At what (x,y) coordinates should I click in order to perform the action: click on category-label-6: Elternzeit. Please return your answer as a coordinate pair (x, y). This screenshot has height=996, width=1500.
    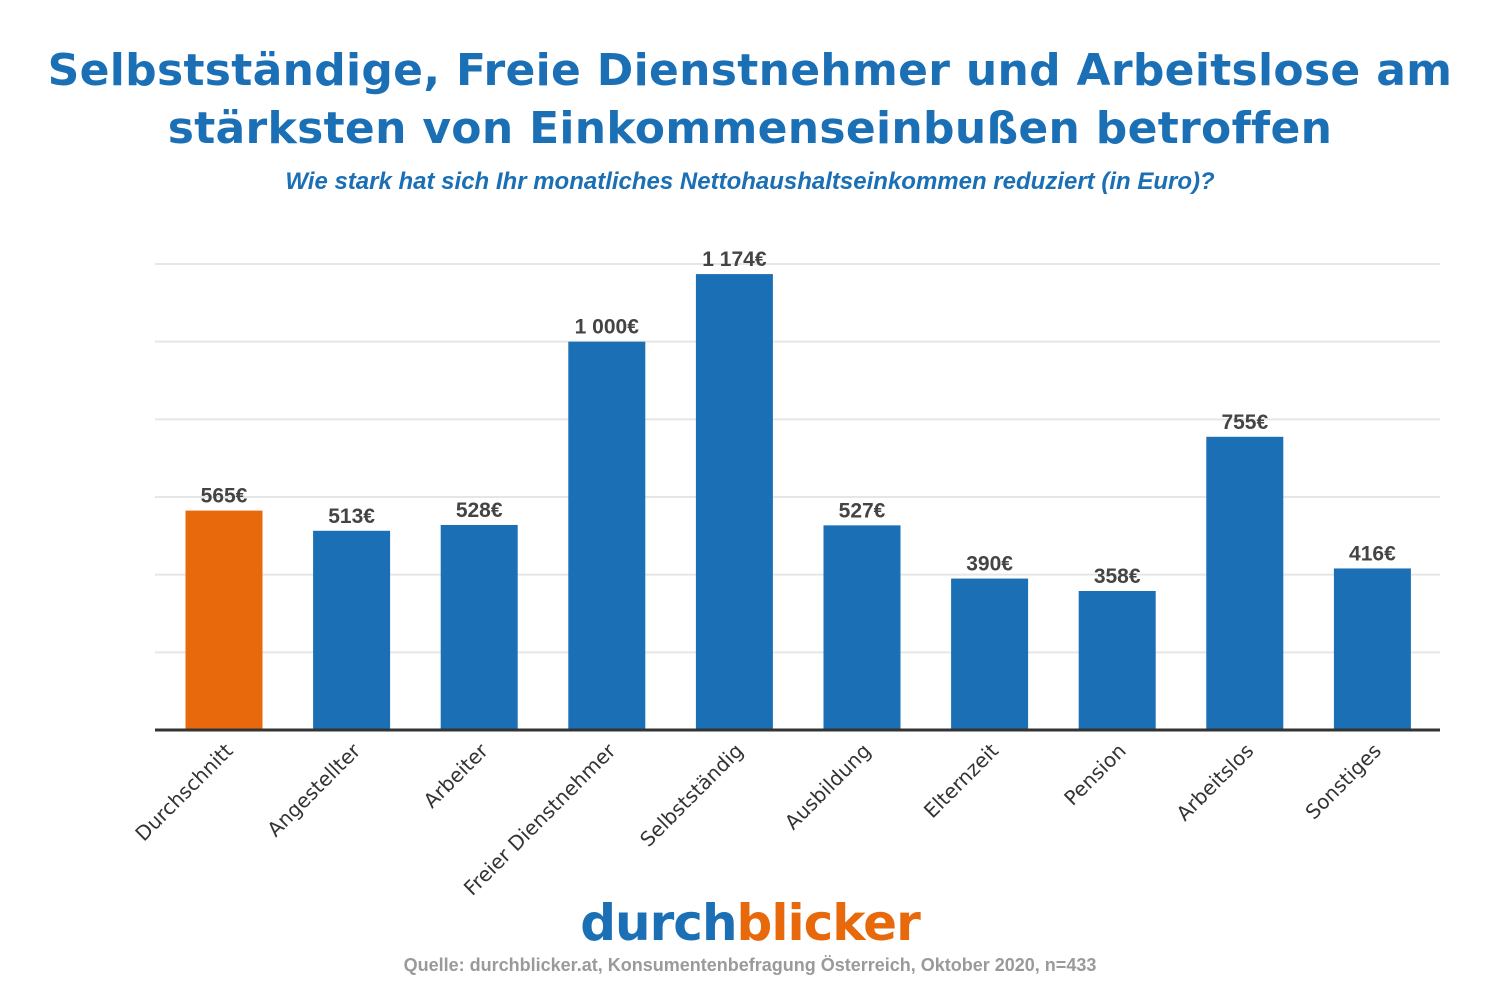
    Looking at the image, I should click on (961, 780).